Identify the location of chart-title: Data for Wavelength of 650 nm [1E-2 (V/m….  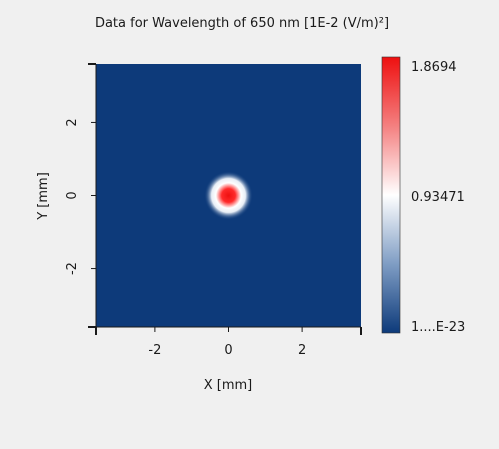
(242, 23).